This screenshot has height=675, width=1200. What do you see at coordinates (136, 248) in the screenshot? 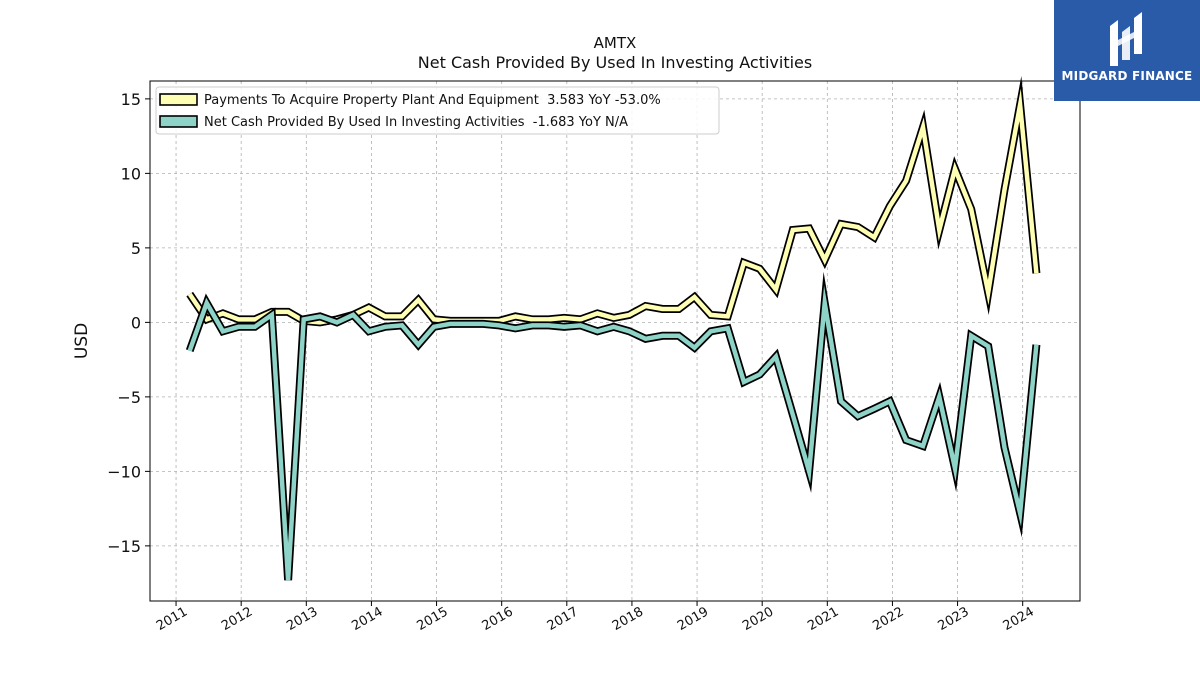
I see `y-tick-label: 5` at bounding box center [136, 248].